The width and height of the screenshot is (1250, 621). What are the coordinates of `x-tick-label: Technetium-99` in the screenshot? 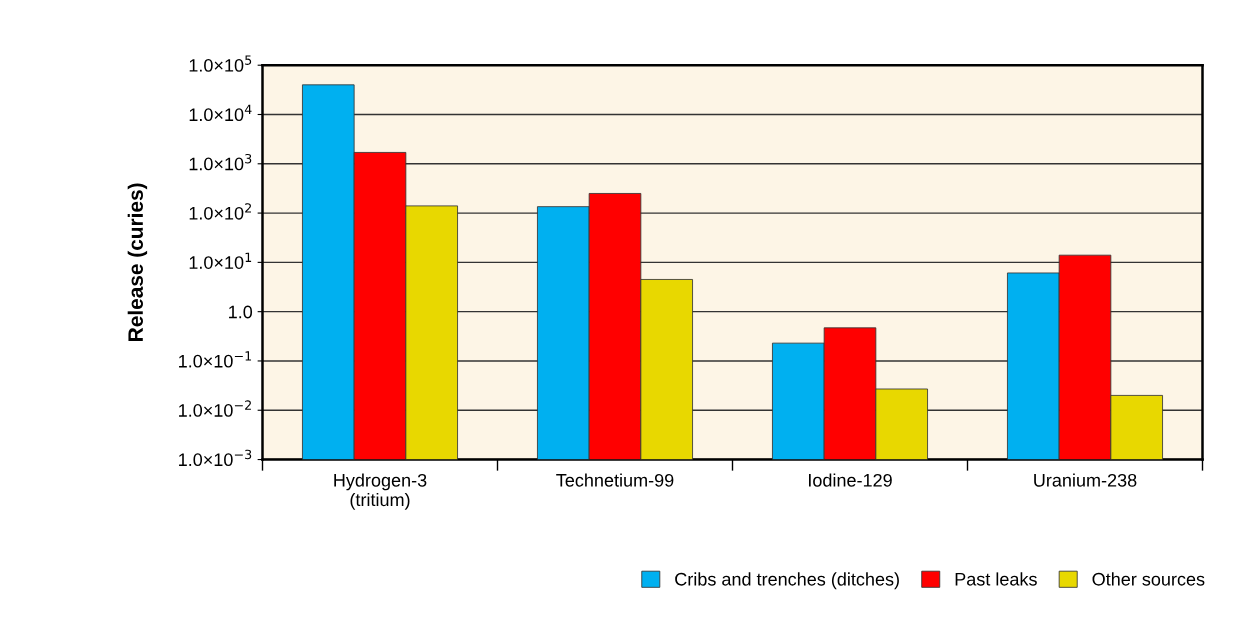 It's located at (615, 480).